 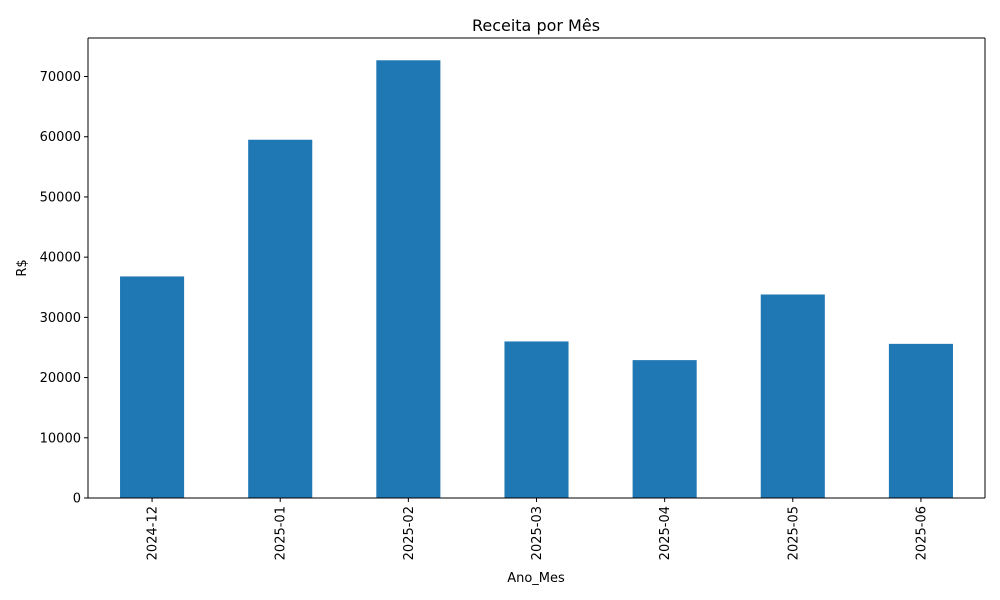 I want to click on x-tick-label: 2025-02, so click(x=409, y=533).